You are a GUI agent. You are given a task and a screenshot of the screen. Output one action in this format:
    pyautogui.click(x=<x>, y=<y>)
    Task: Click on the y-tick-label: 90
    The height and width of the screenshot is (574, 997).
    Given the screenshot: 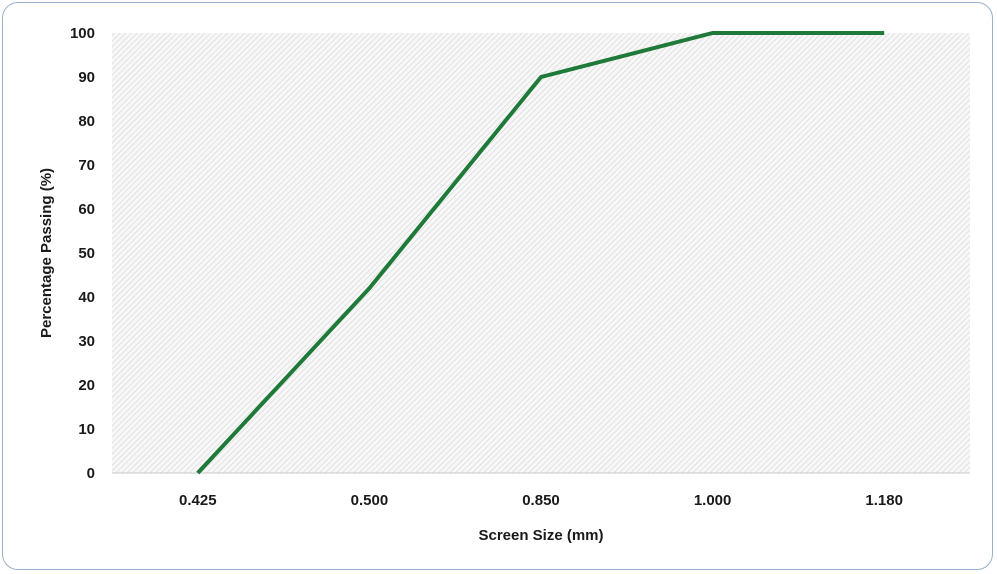 What is the action you would take?
    pyautogui.click(x=86, y=77)
    